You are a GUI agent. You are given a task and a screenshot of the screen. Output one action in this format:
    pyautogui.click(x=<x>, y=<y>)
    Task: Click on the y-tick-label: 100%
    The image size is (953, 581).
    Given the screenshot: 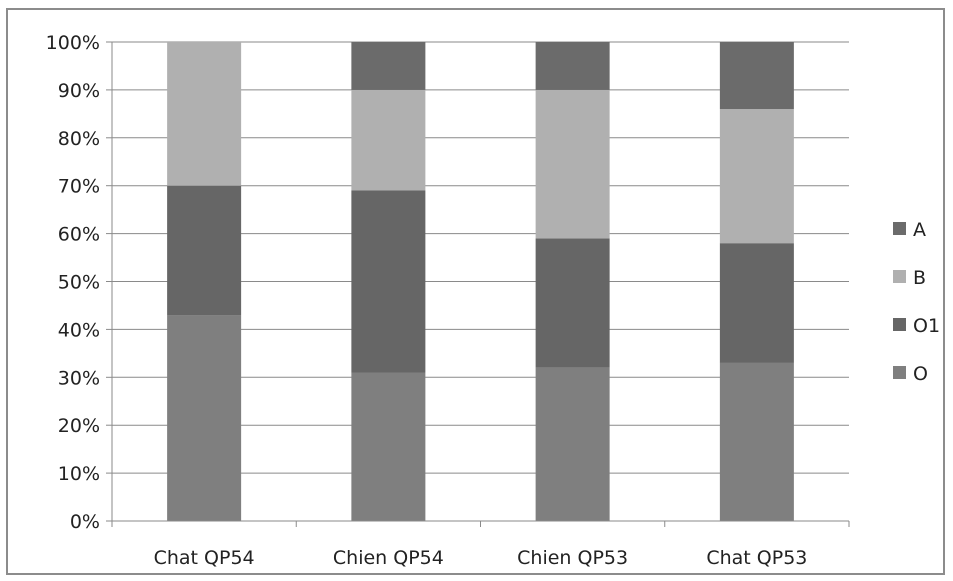 What is the action you would take?
    pyautogui.click(x=73, y=43)
    